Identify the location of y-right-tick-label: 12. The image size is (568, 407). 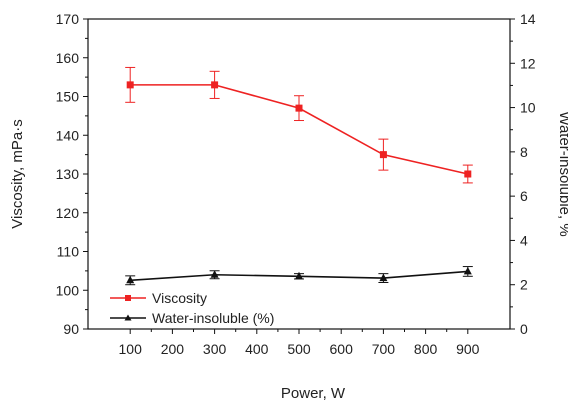
(528, 63).